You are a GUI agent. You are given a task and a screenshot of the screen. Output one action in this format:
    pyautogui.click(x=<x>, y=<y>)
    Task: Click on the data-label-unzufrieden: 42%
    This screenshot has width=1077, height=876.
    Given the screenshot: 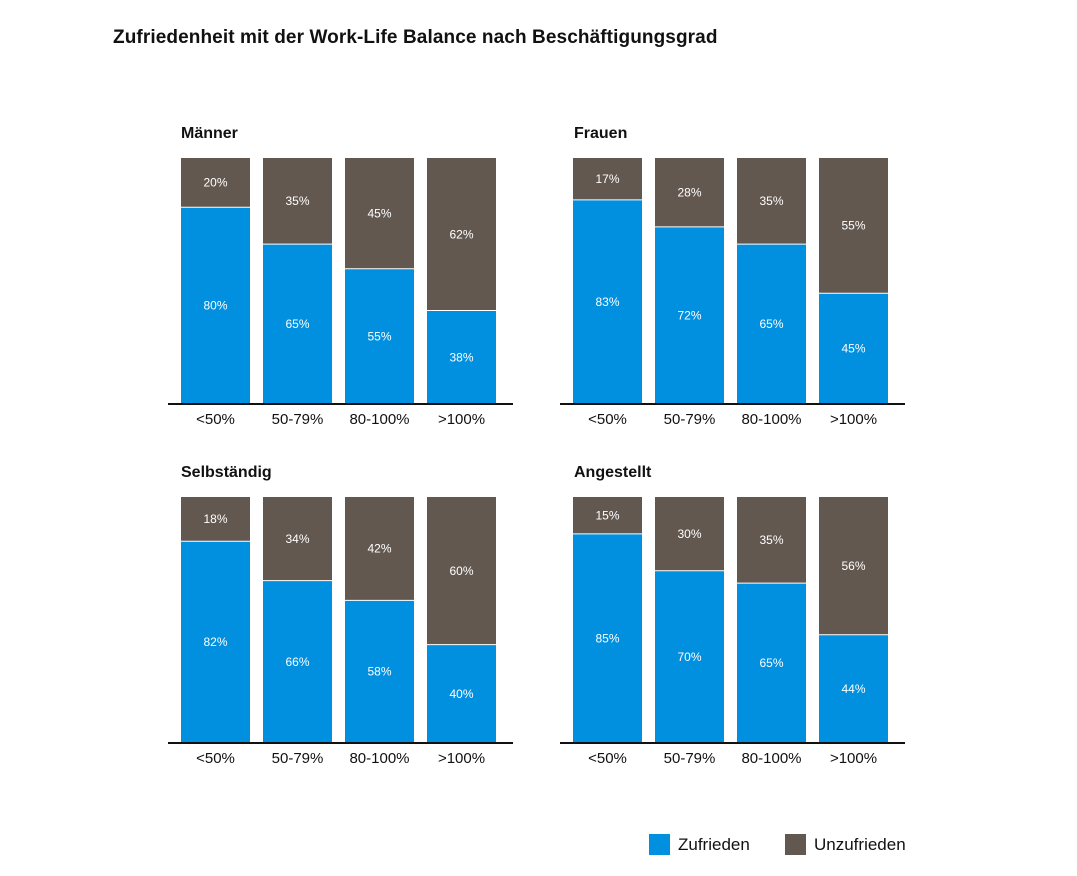 What is the action you would take?
    pyautogui.click(x=379, y=549)
    